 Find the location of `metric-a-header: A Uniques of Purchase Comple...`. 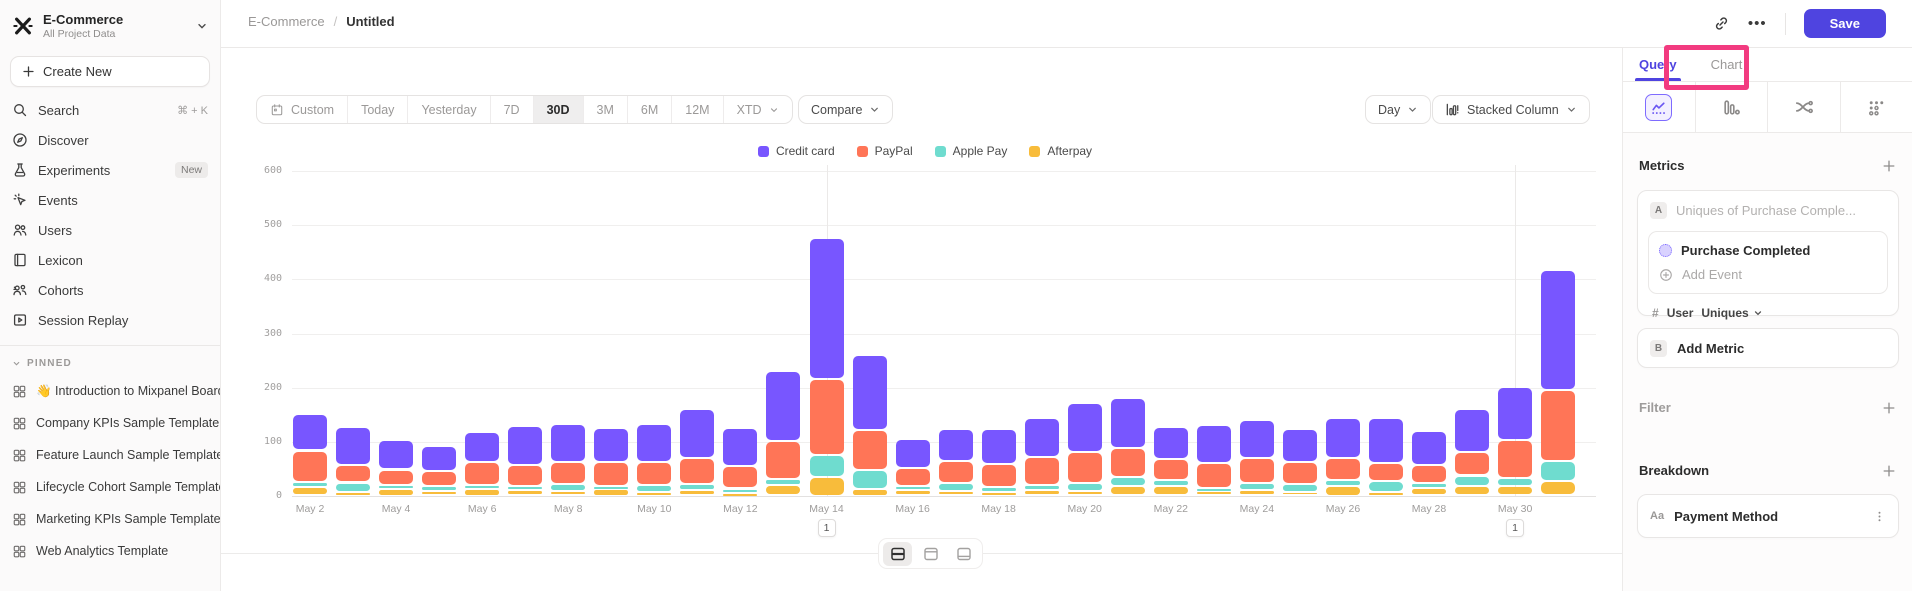

metric-a-header: A Uniques of Purchase Comple... is located at coordinates (1768, 207).